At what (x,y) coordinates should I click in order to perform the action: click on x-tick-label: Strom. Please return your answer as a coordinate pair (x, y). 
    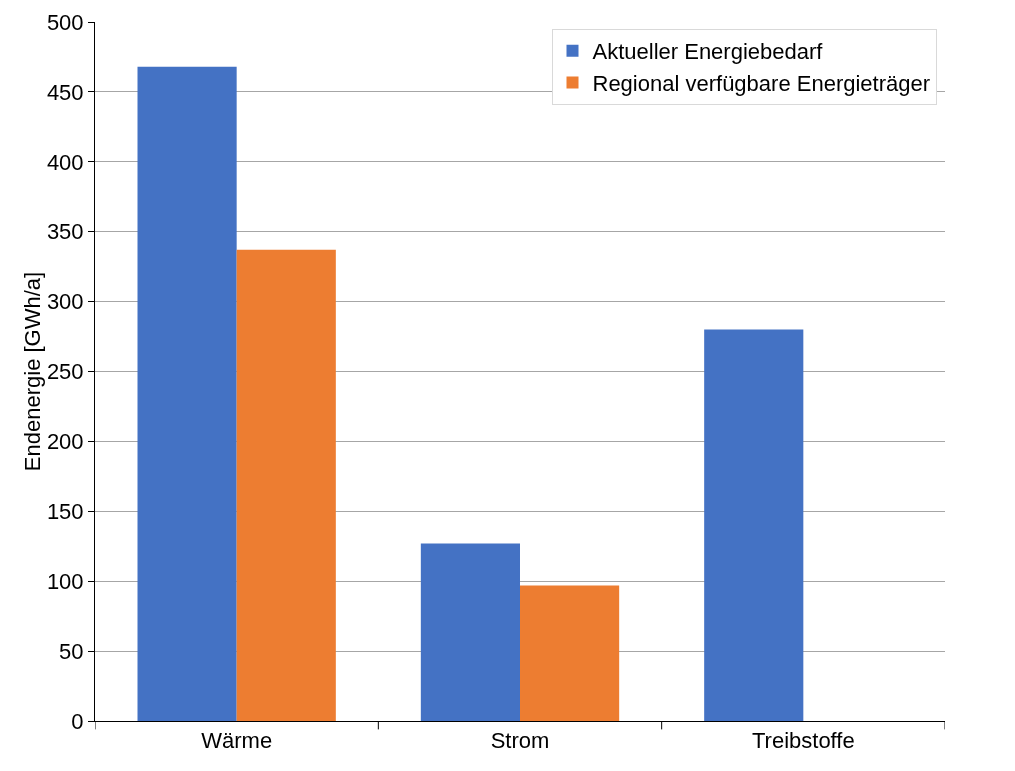
    Looking at the image, I should click on (520, 741).